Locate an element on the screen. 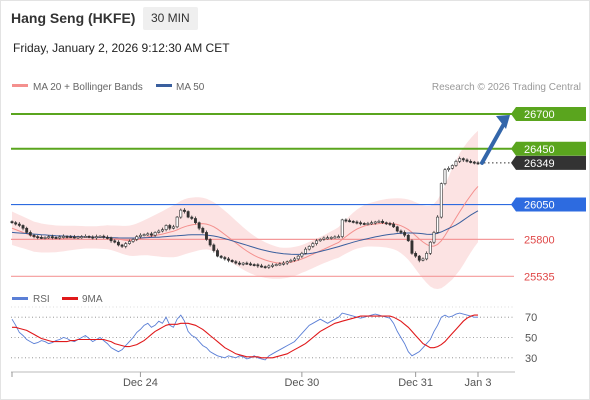 The width and height of the screenshot is (590, 400). rsi-panel: 30 50 70 is located at coordinates (274, 335).